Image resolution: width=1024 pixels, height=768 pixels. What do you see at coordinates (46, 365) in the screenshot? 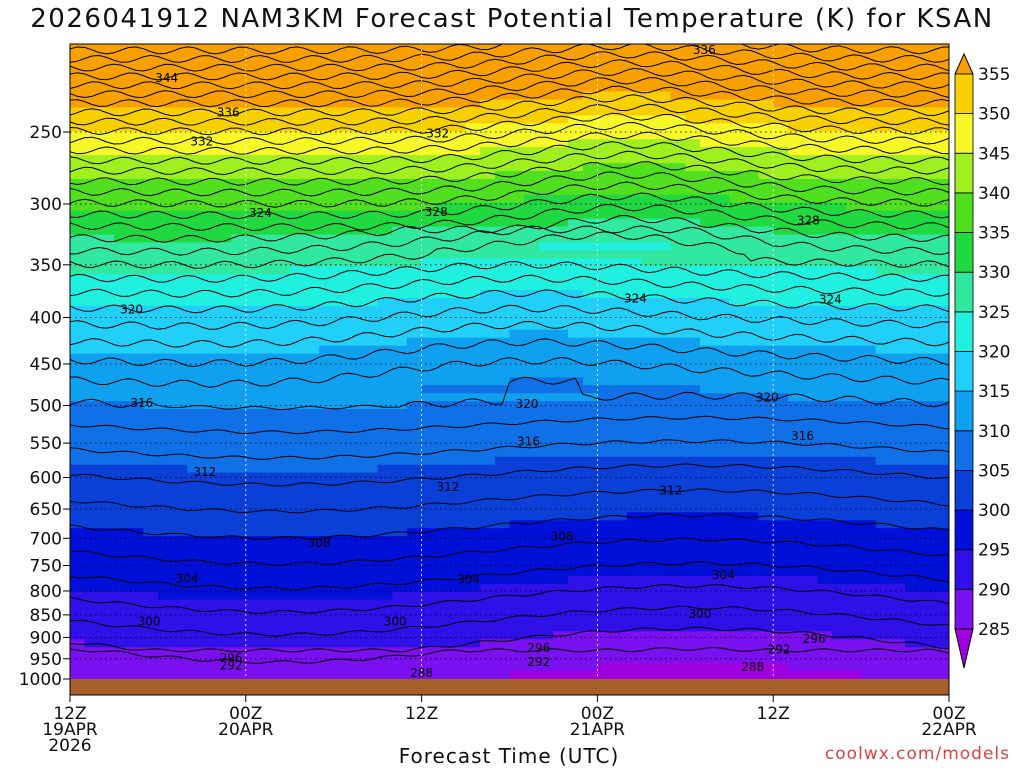
I see `y-tick-label: 450` at bounding box center [46, 365].